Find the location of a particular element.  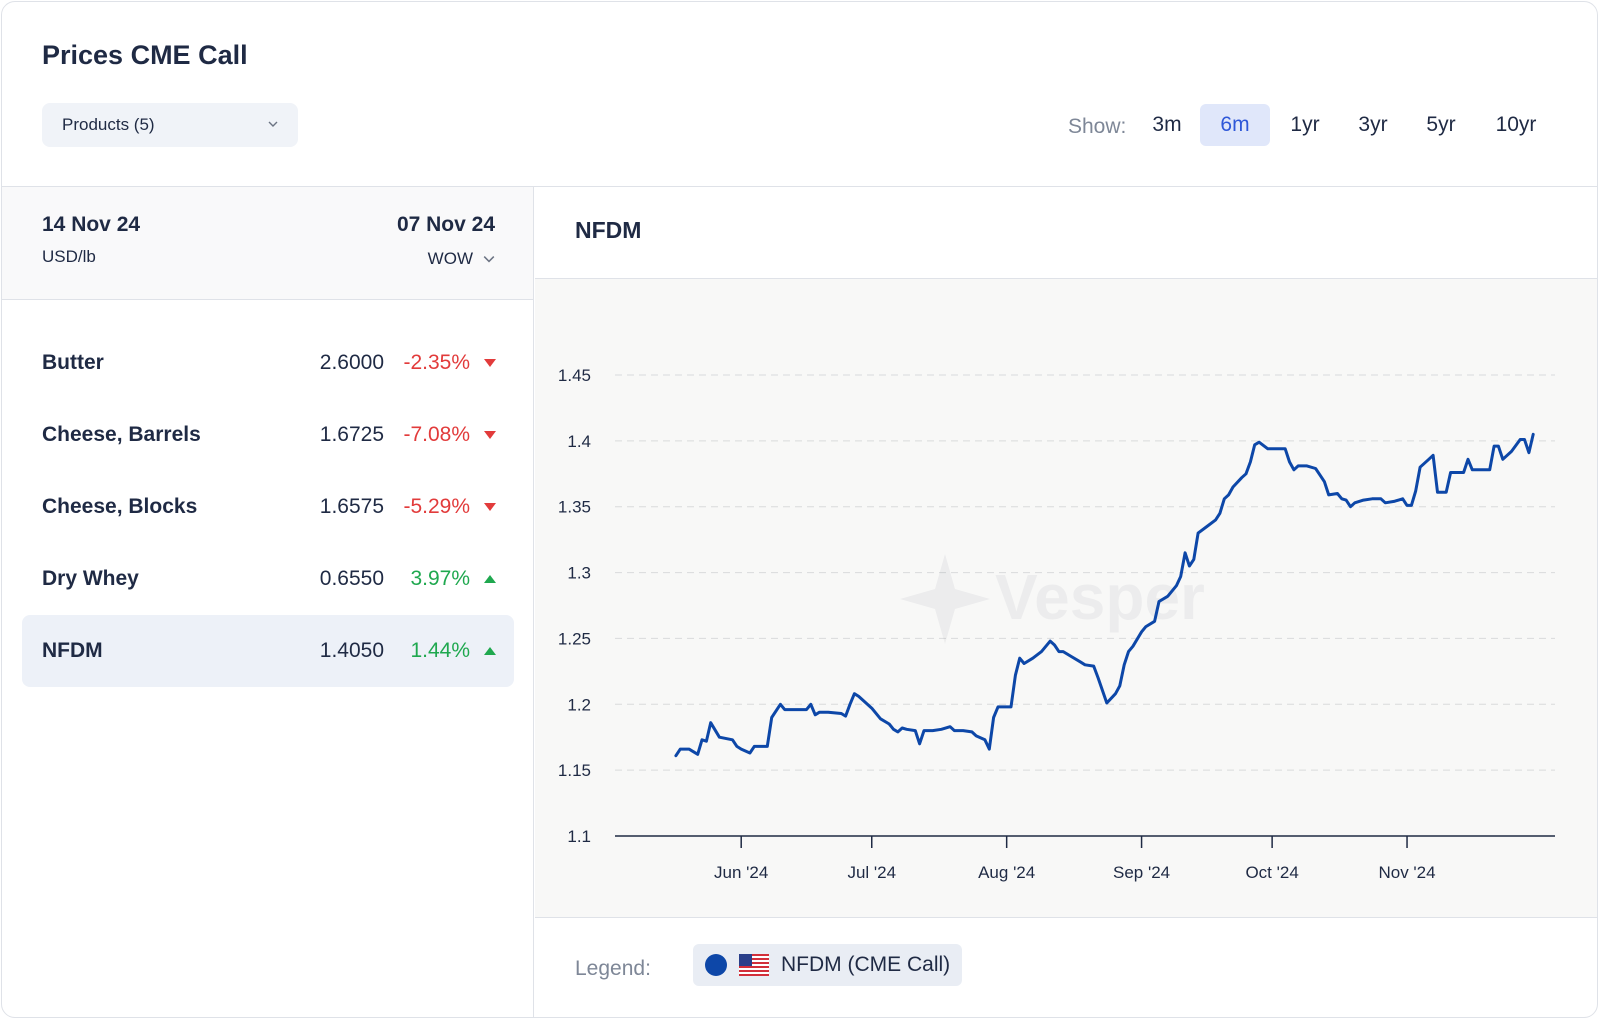

x-tick-label: Nov '24 is located at coordinates (1406, 872).